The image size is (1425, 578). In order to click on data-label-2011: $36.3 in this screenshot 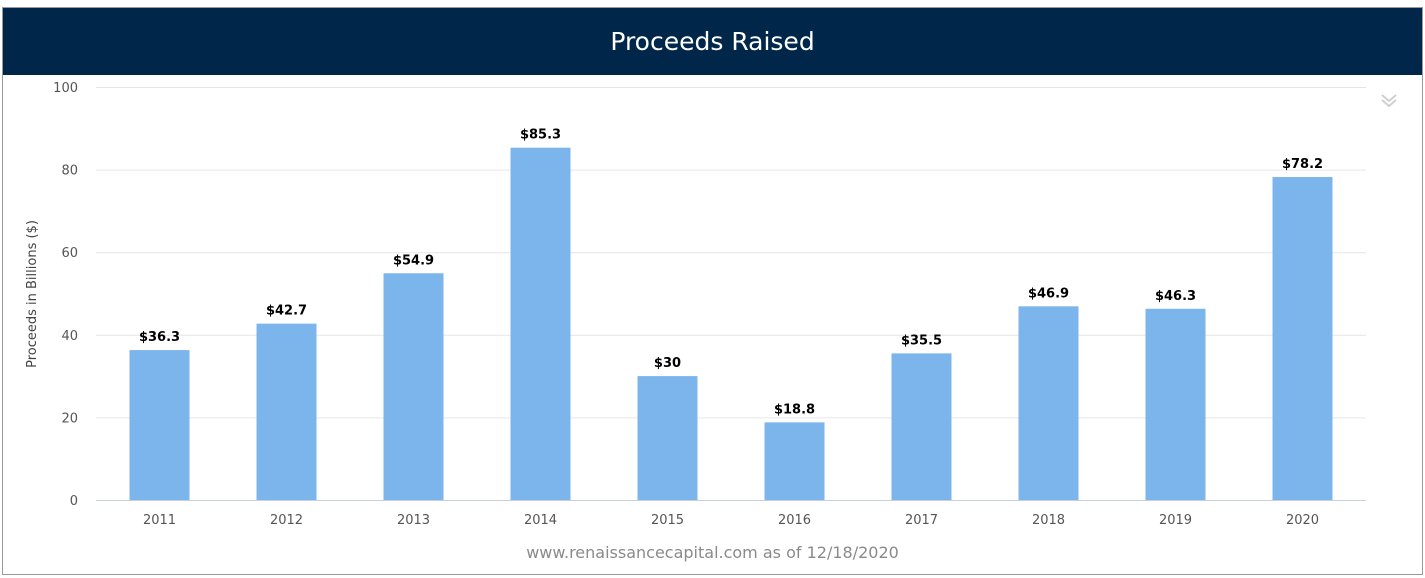, I will do `click(159, 337)`.